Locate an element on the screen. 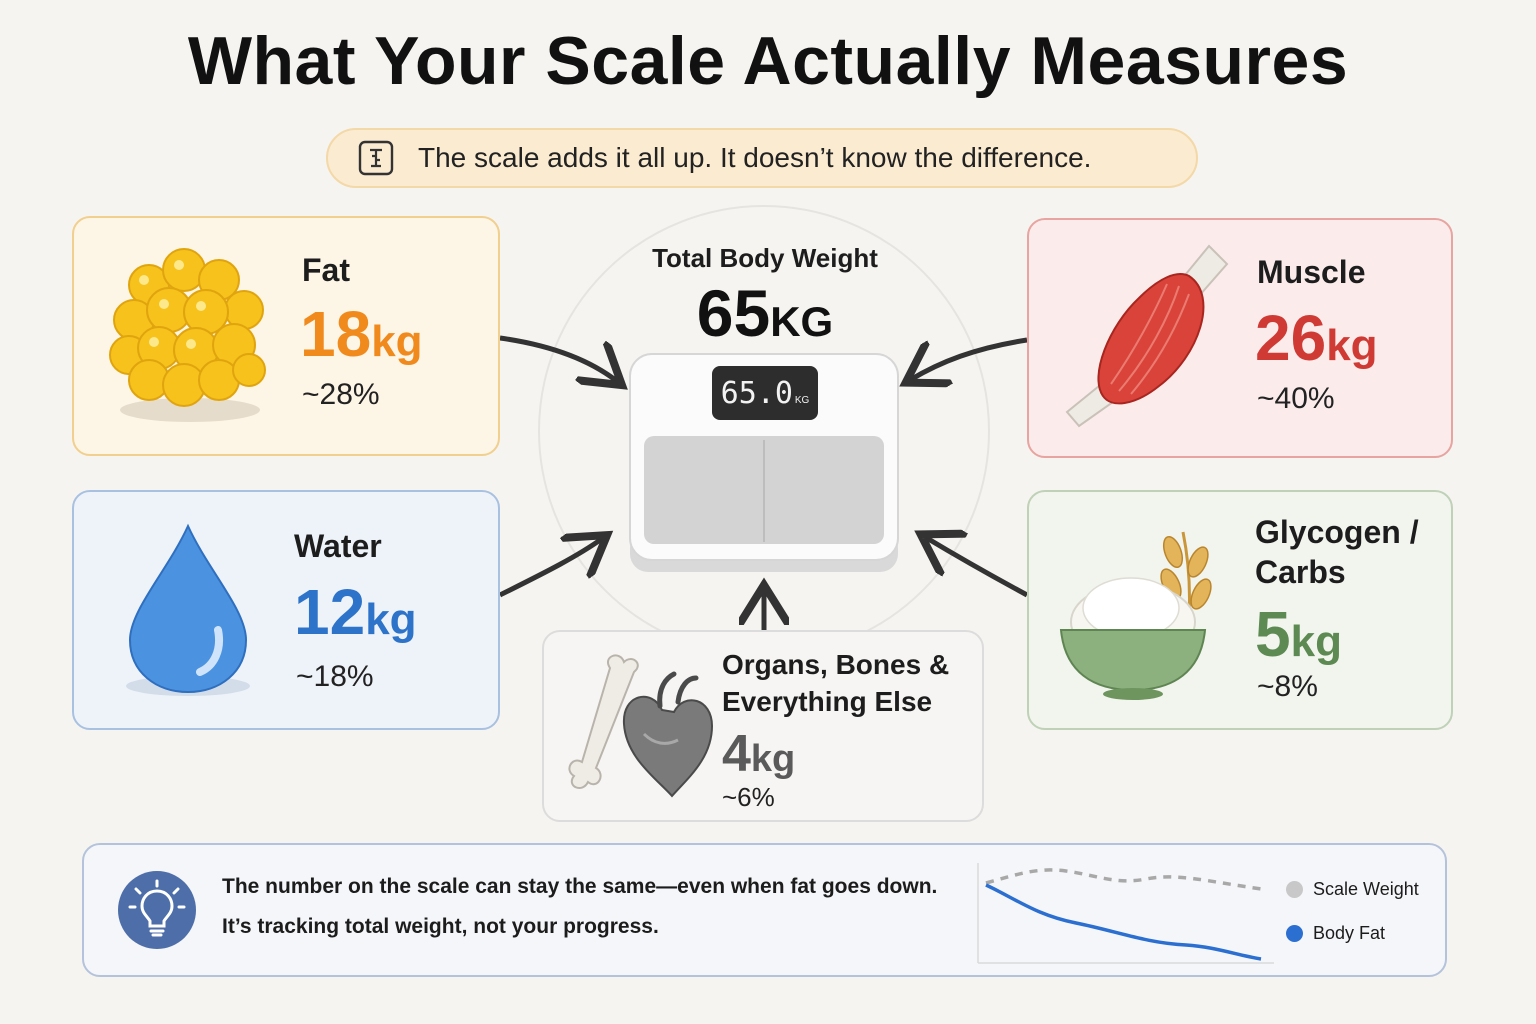 The image size is (1536, 1024). bathroom-scale: 65.0 KG is located at coordinates (764, 467).